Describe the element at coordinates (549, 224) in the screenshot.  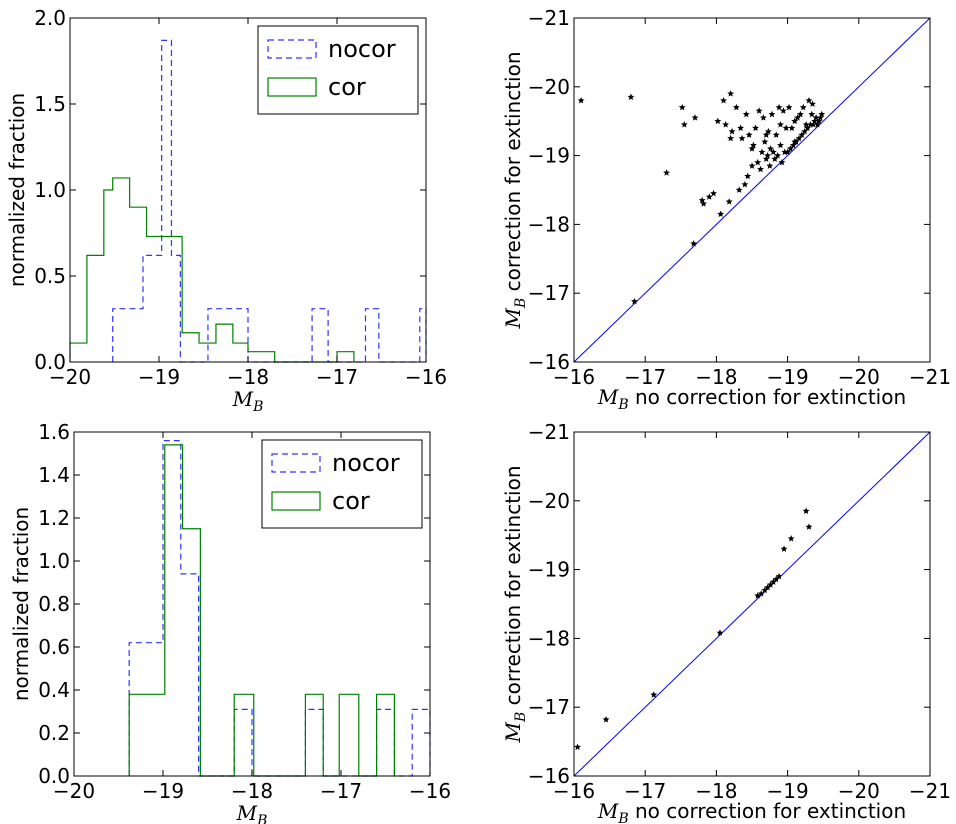
I see `y-tick-label: −18` at that location.